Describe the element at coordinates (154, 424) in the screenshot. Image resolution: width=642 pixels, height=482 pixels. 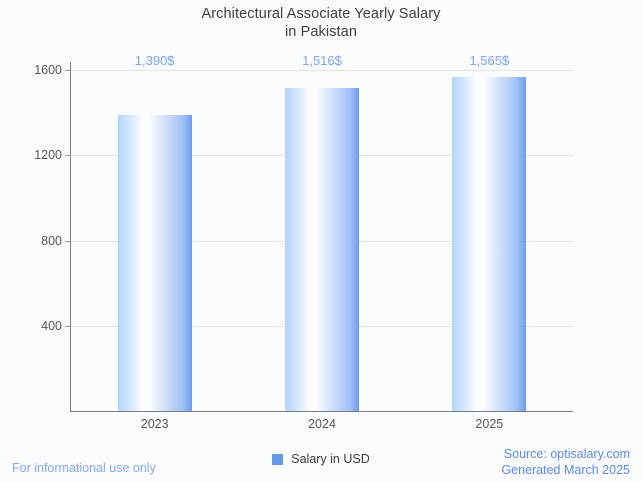
I see `x-tick-label-2023: 2023` at that location.